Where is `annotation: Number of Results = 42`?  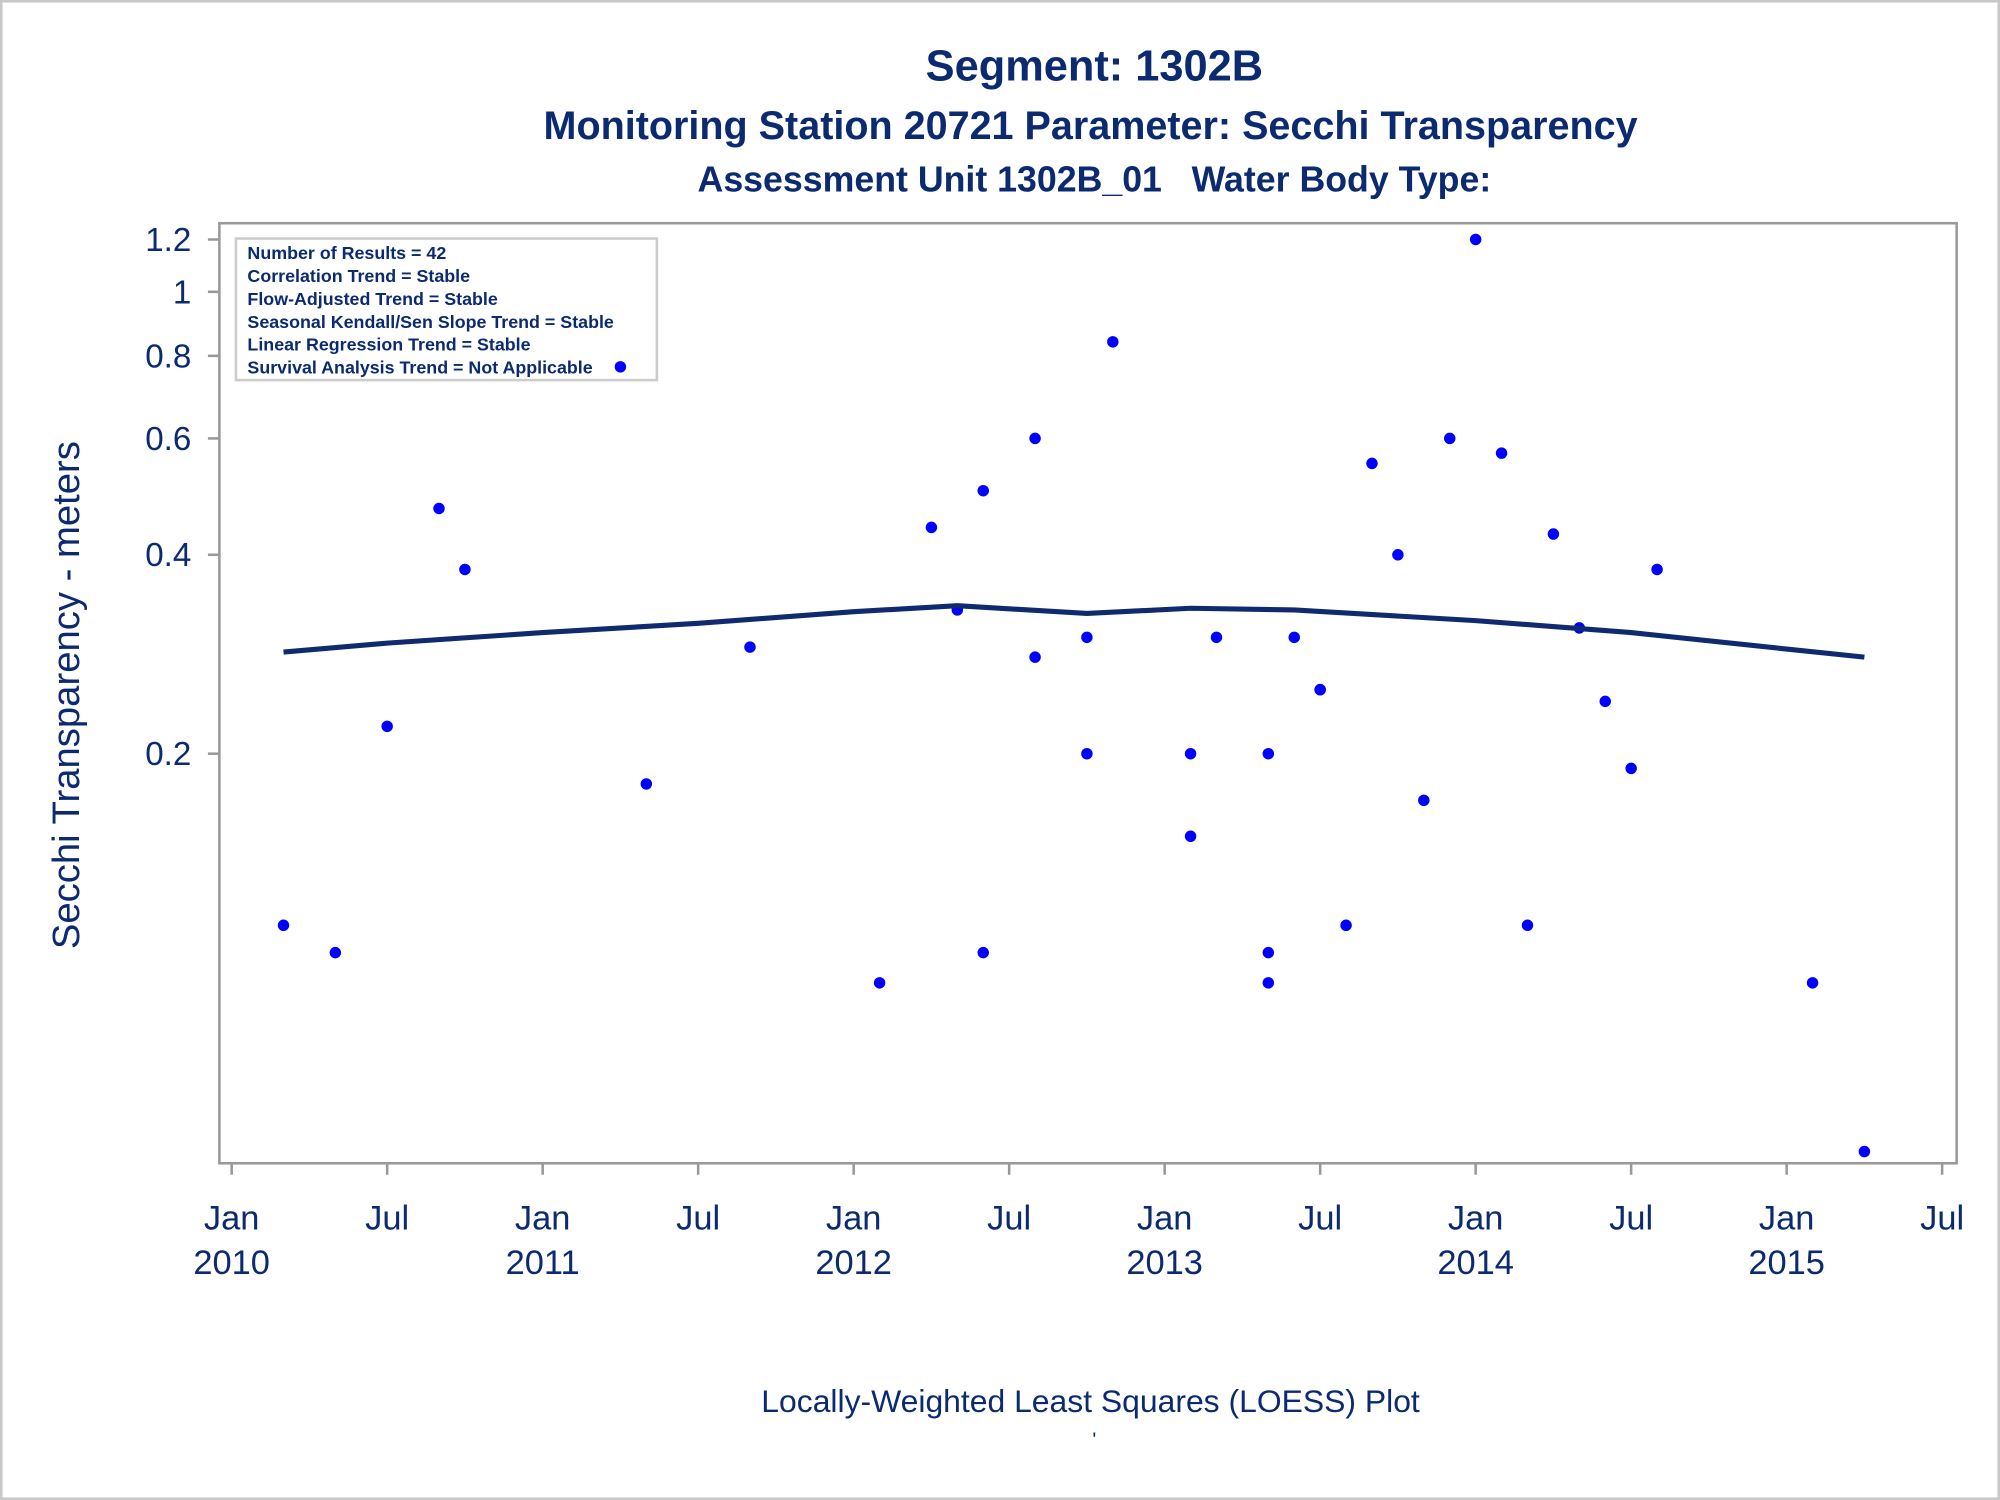 annotation: Number of Results = 42 is located at coordinates (346, 253).